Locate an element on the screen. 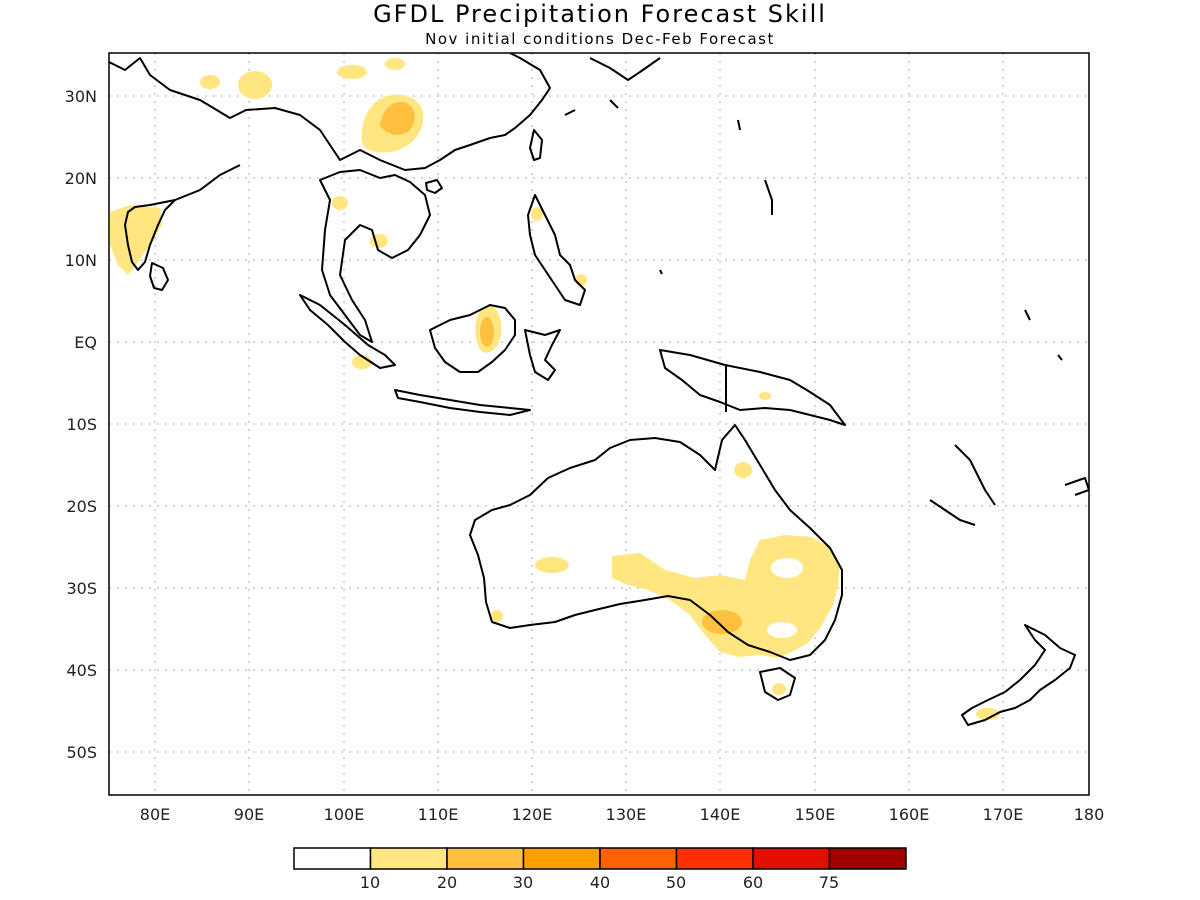  lat-tick-label: 50S is located at coordinates (81, 752).